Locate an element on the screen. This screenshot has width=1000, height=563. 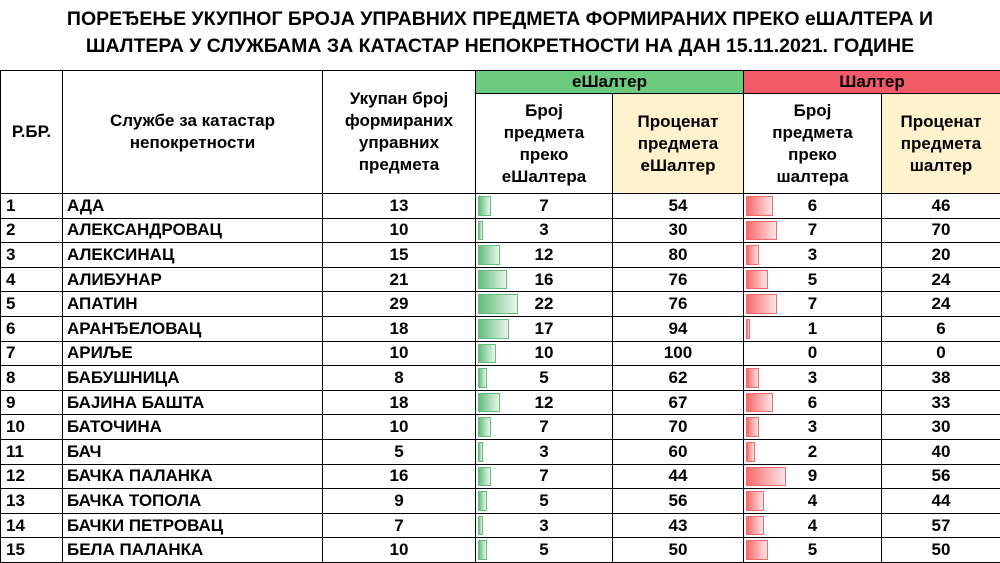
shalter-count: 9 is located at coordinates (812, 476).